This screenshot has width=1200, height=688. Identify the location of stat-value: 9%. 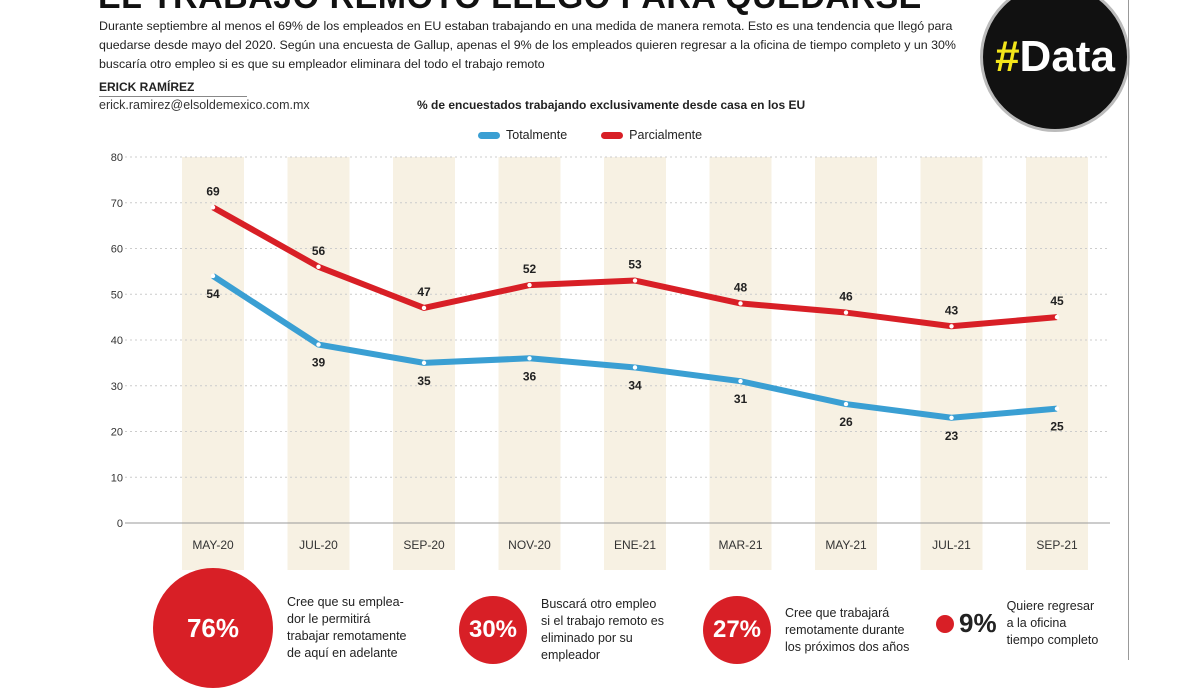
(978, 623).